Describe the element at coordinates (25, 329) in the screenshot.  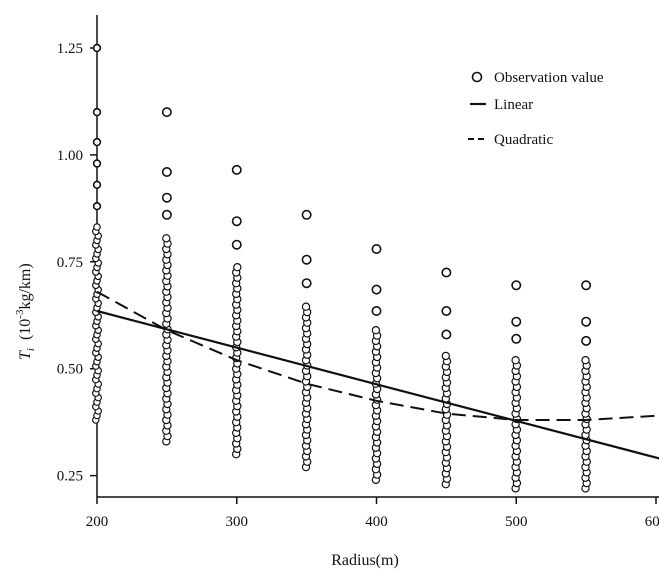
I see `y-axis-title-unit-prefix: (10` at that location.